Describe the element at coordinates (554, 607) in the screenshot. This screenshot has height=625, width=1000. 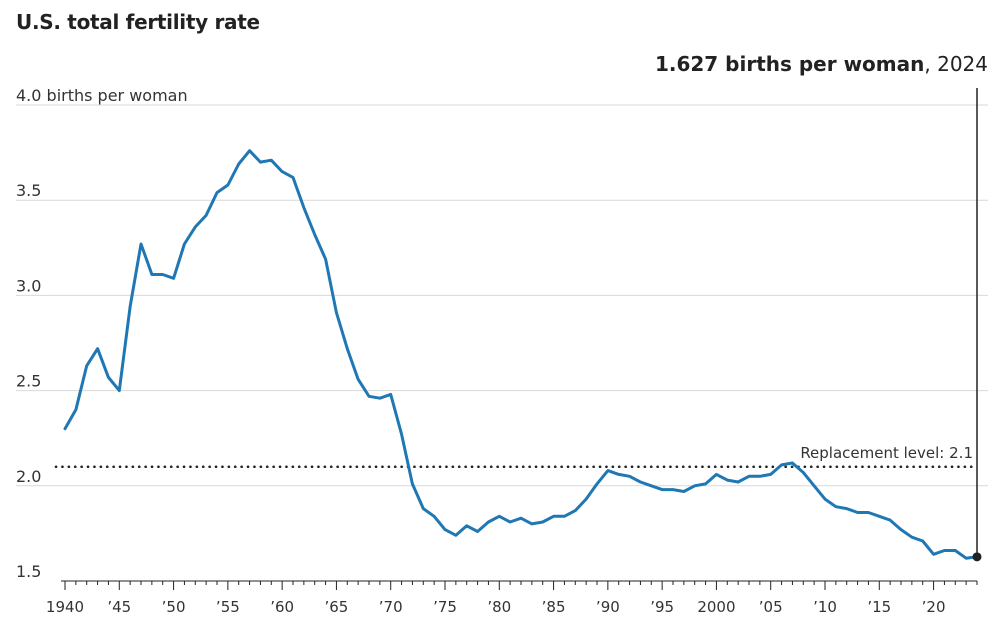
I see `x-tick-label: ’85` at that location.